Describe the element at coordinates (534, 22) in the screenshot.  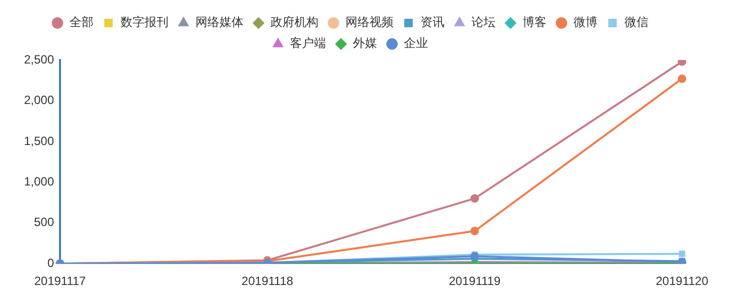
I see `legend-label: 博客` at that location.